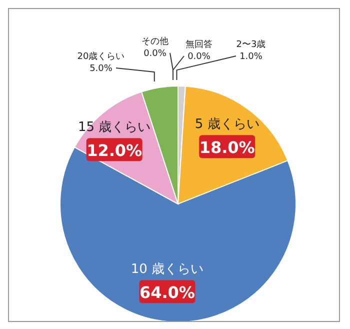 The height and width of the screenshot is (329, 350). I want to click on slice-label: 10 歳くらい, so click(167, 270).